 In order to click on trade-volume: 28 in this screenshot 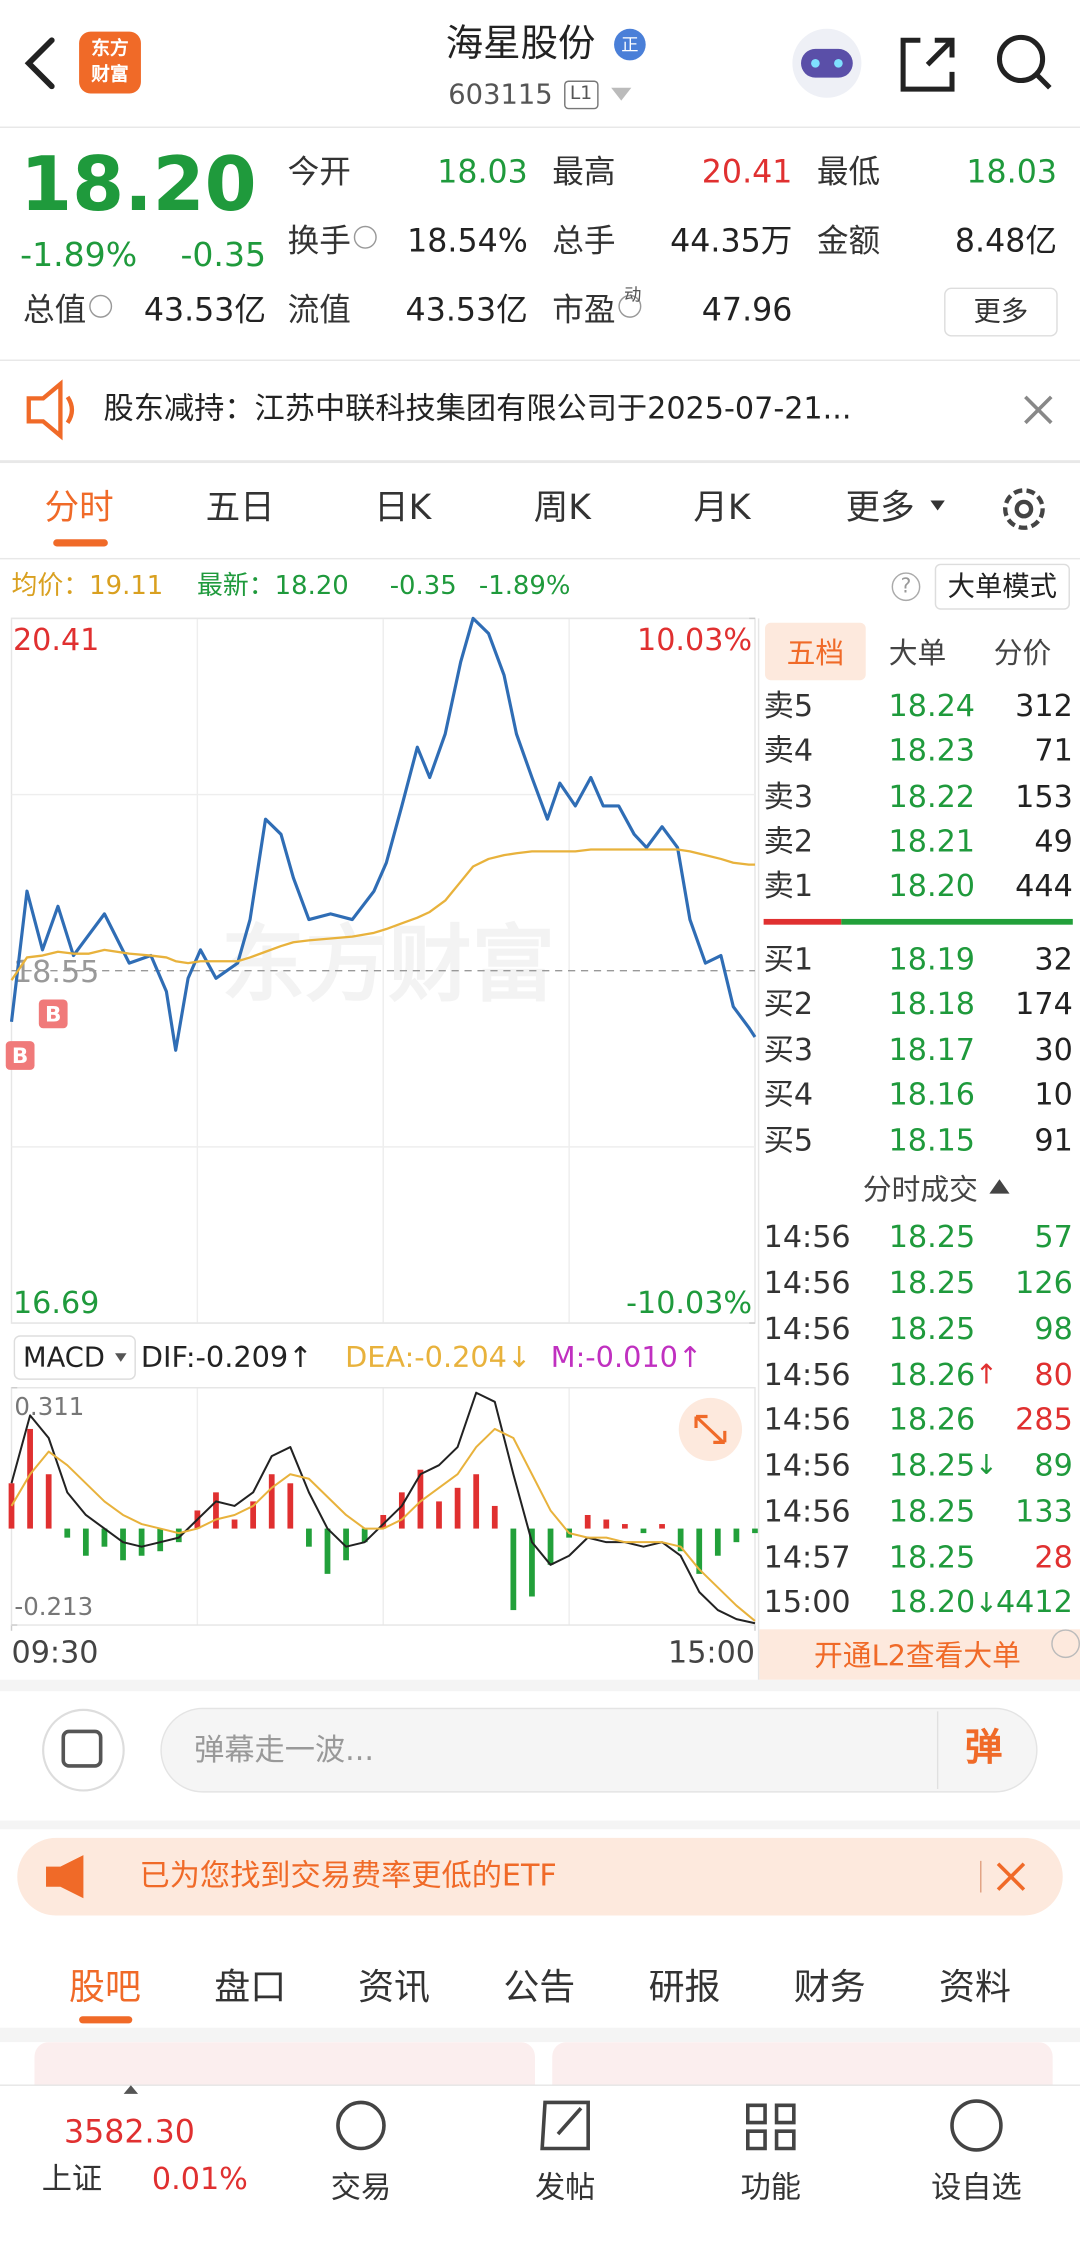, I will do `click(1053, 1557)`.